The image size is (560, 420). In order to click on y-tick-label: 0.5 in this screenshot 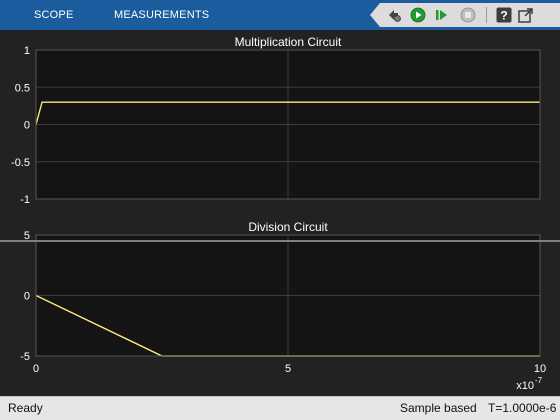, I will do `click(22, 88)`.